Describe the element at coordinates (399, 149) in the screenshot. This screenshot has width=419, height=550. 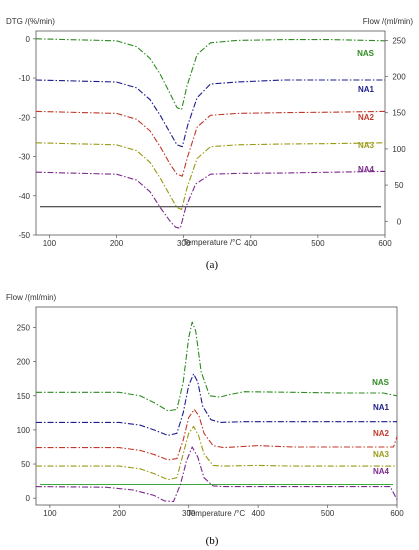
I see `right-tick-label: 100` at that location.